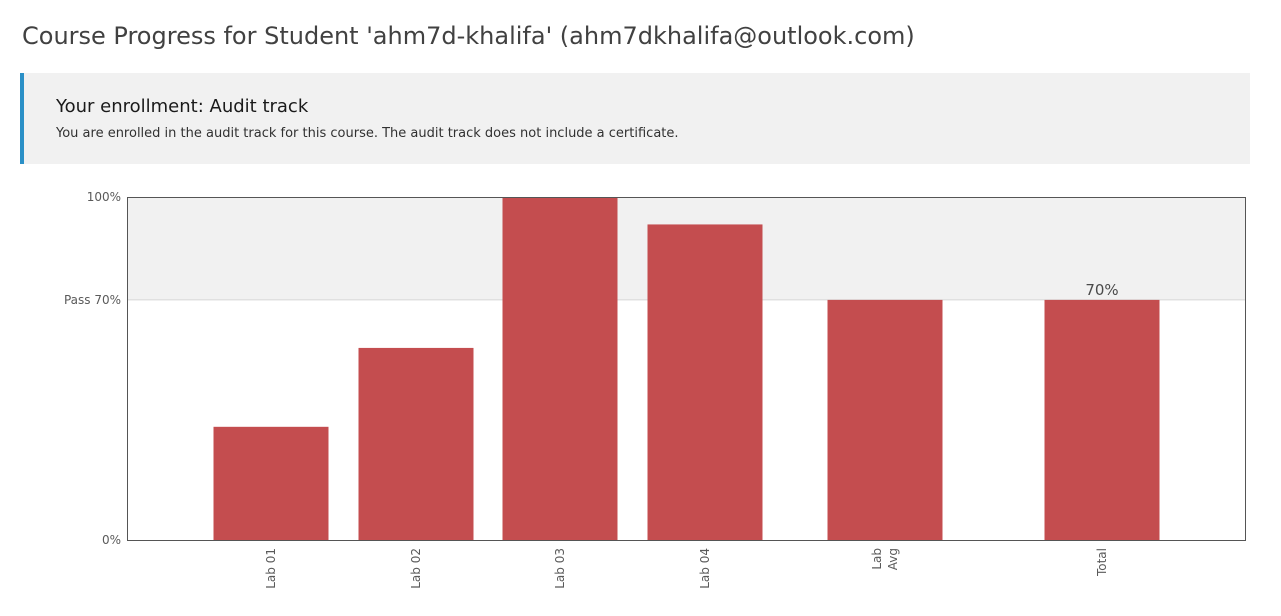 This screenshot has height=616, width=1281. I want to click on enrollment-title: Your enrollment: Audit track, so click(182, 106).